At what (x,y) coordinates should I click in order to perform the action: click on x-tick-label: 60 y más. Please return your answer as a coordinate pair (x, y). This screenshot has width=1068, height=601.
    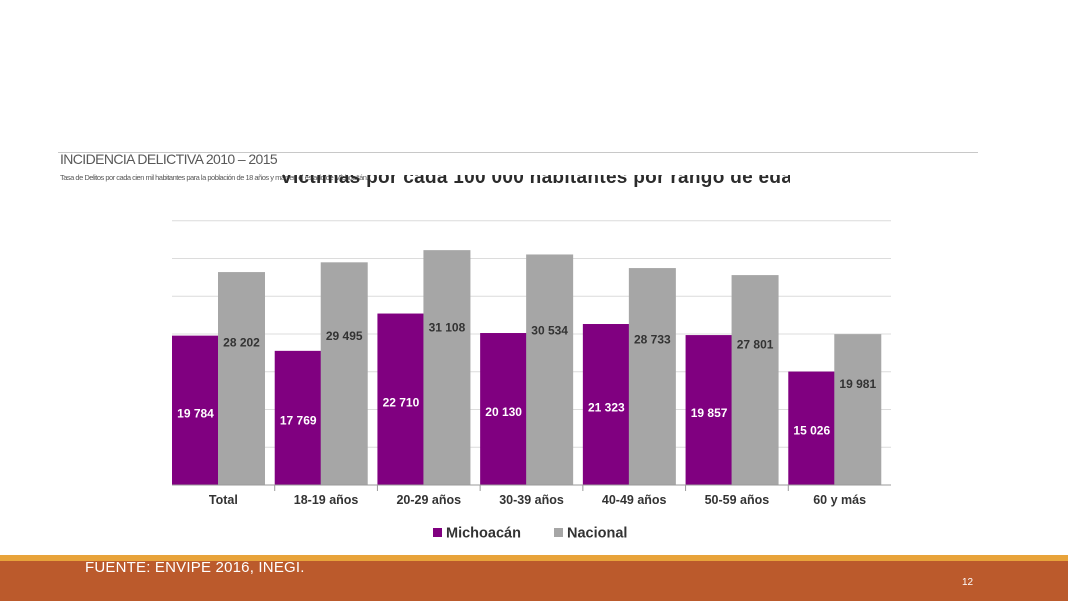
    Looking at the image, I should click on (839, 500).